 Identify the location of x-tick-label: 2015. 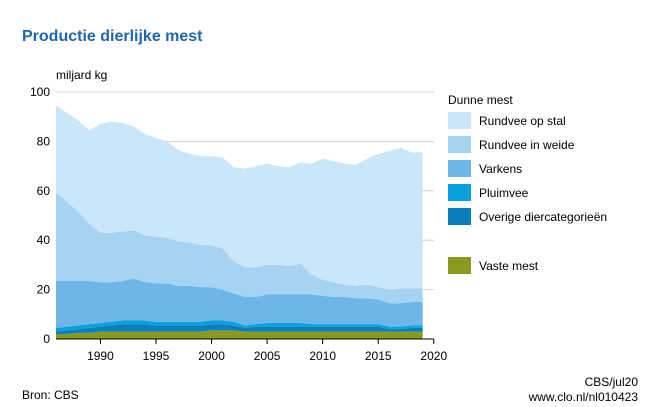
(378, 356).